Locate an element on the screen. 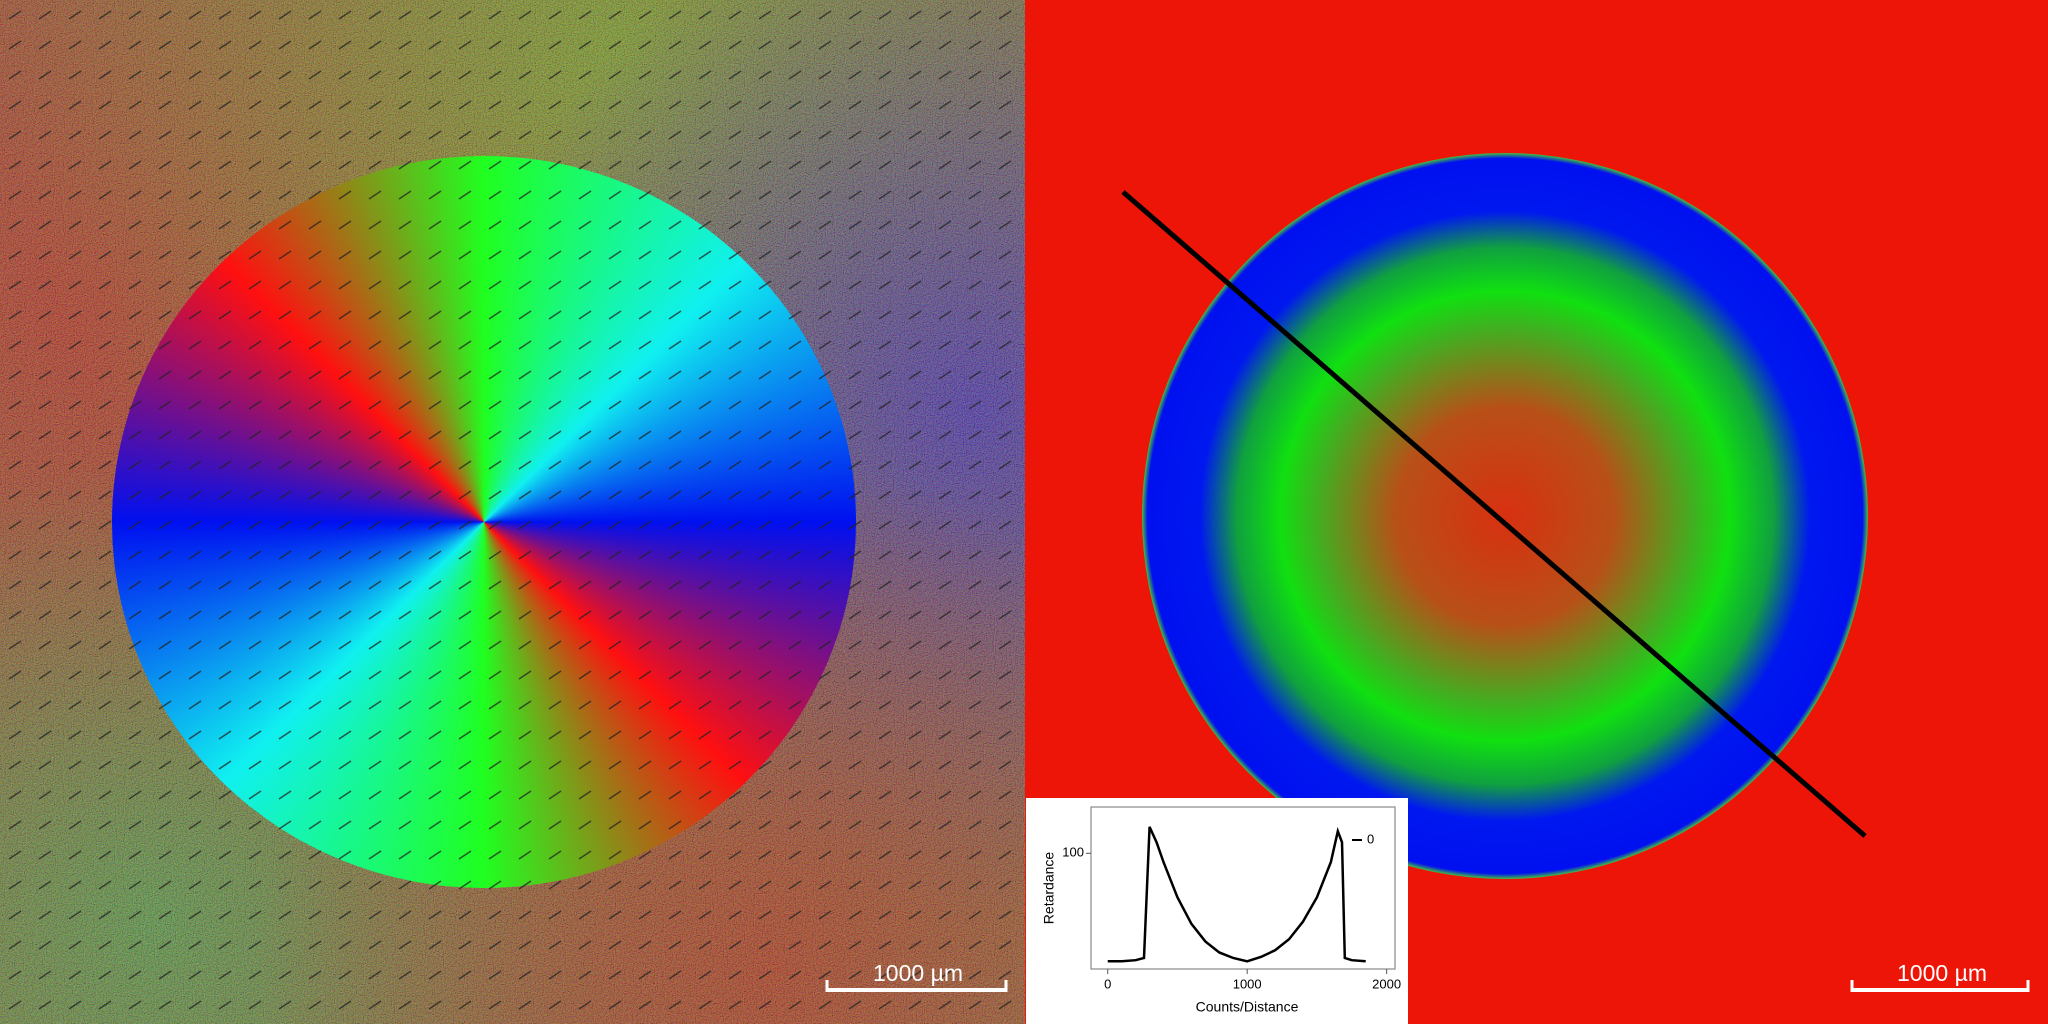  plot-frame is located at coordinates (1243, 888).